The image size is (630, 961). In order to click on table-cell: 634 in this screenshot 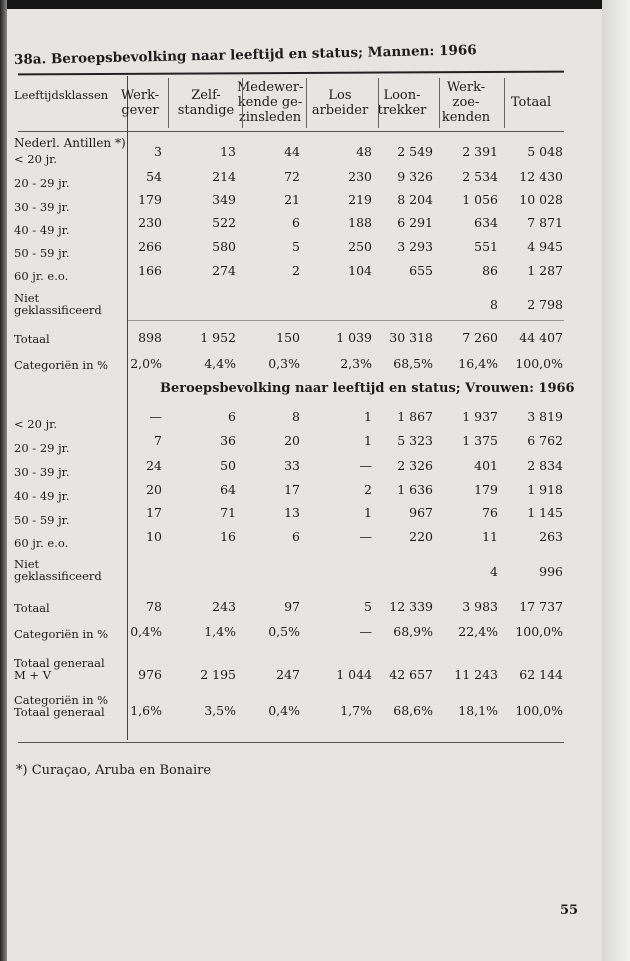, I will do `click(486, 222)`.